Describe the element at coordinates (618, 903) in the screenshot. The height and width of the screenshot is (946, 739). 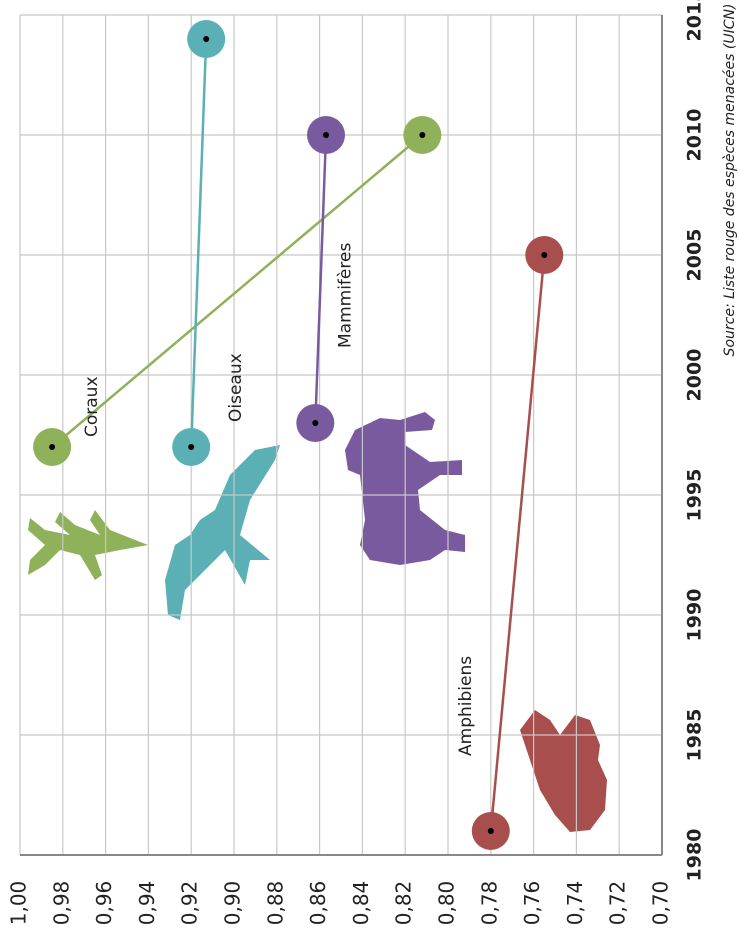
I see `y-tick-label: 0,72` at that location.